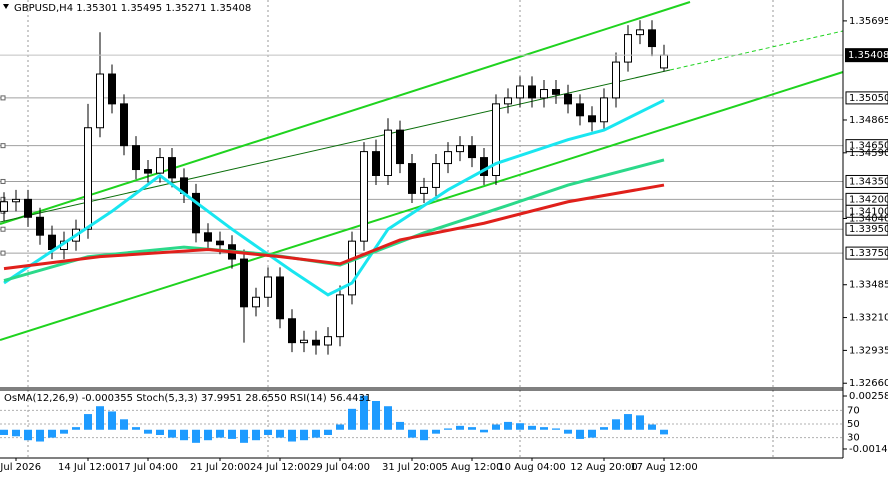  I want to click on level-label: 1.34350, so click(868, 181).